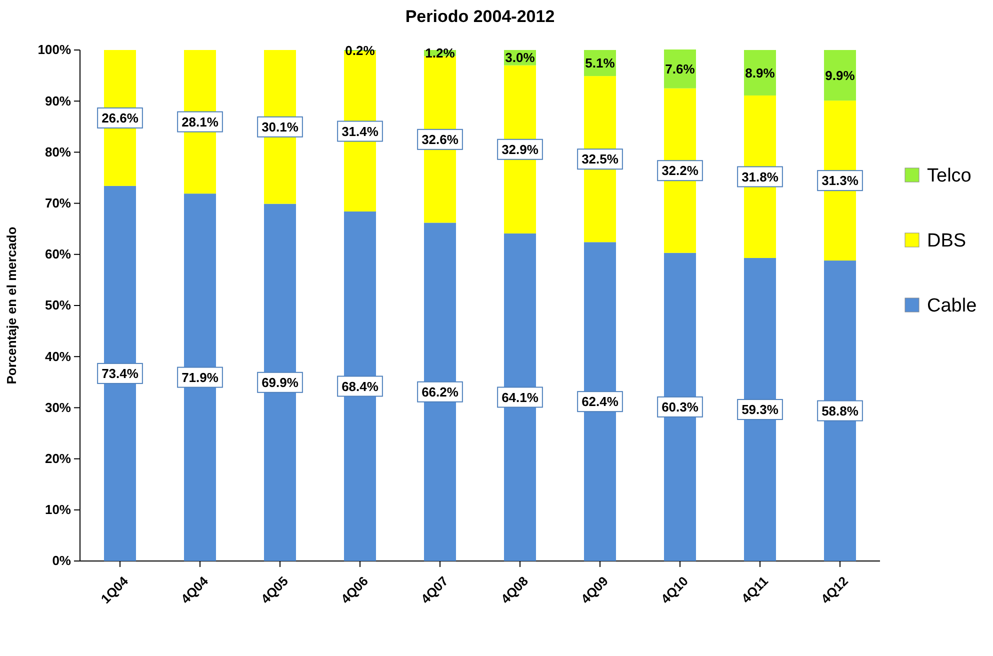 The width and height of the screenshot is (993, 656). Describe the element at coordinates (680, 170) in the screenshot. I see `data-label: 32.2%` at that location.